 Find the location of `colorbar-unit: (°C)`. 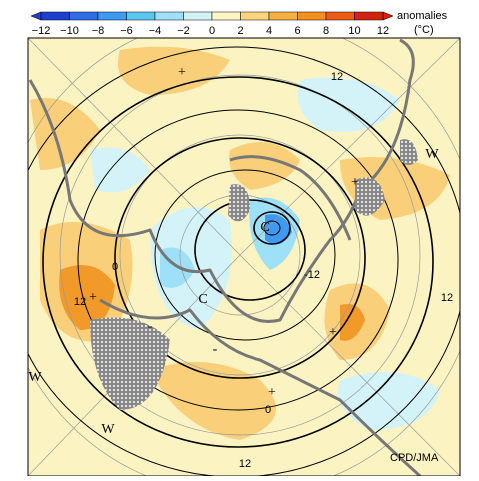

colorbar-unit: (°C) is located at coordinates (424, 30).